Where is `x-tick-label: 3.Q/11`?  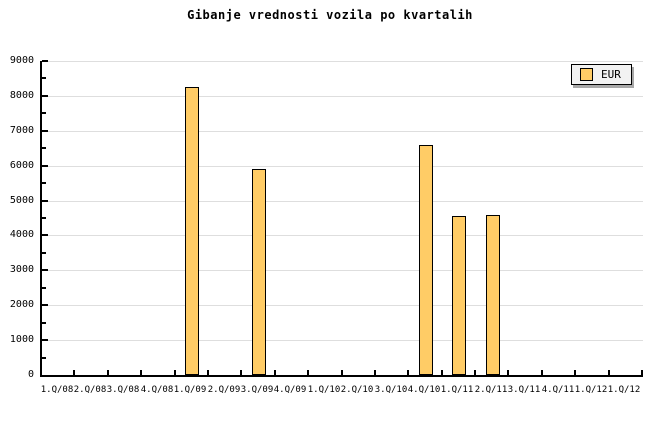
x-tick-label: 3.Q/11 is located at coordinates (524, 390).